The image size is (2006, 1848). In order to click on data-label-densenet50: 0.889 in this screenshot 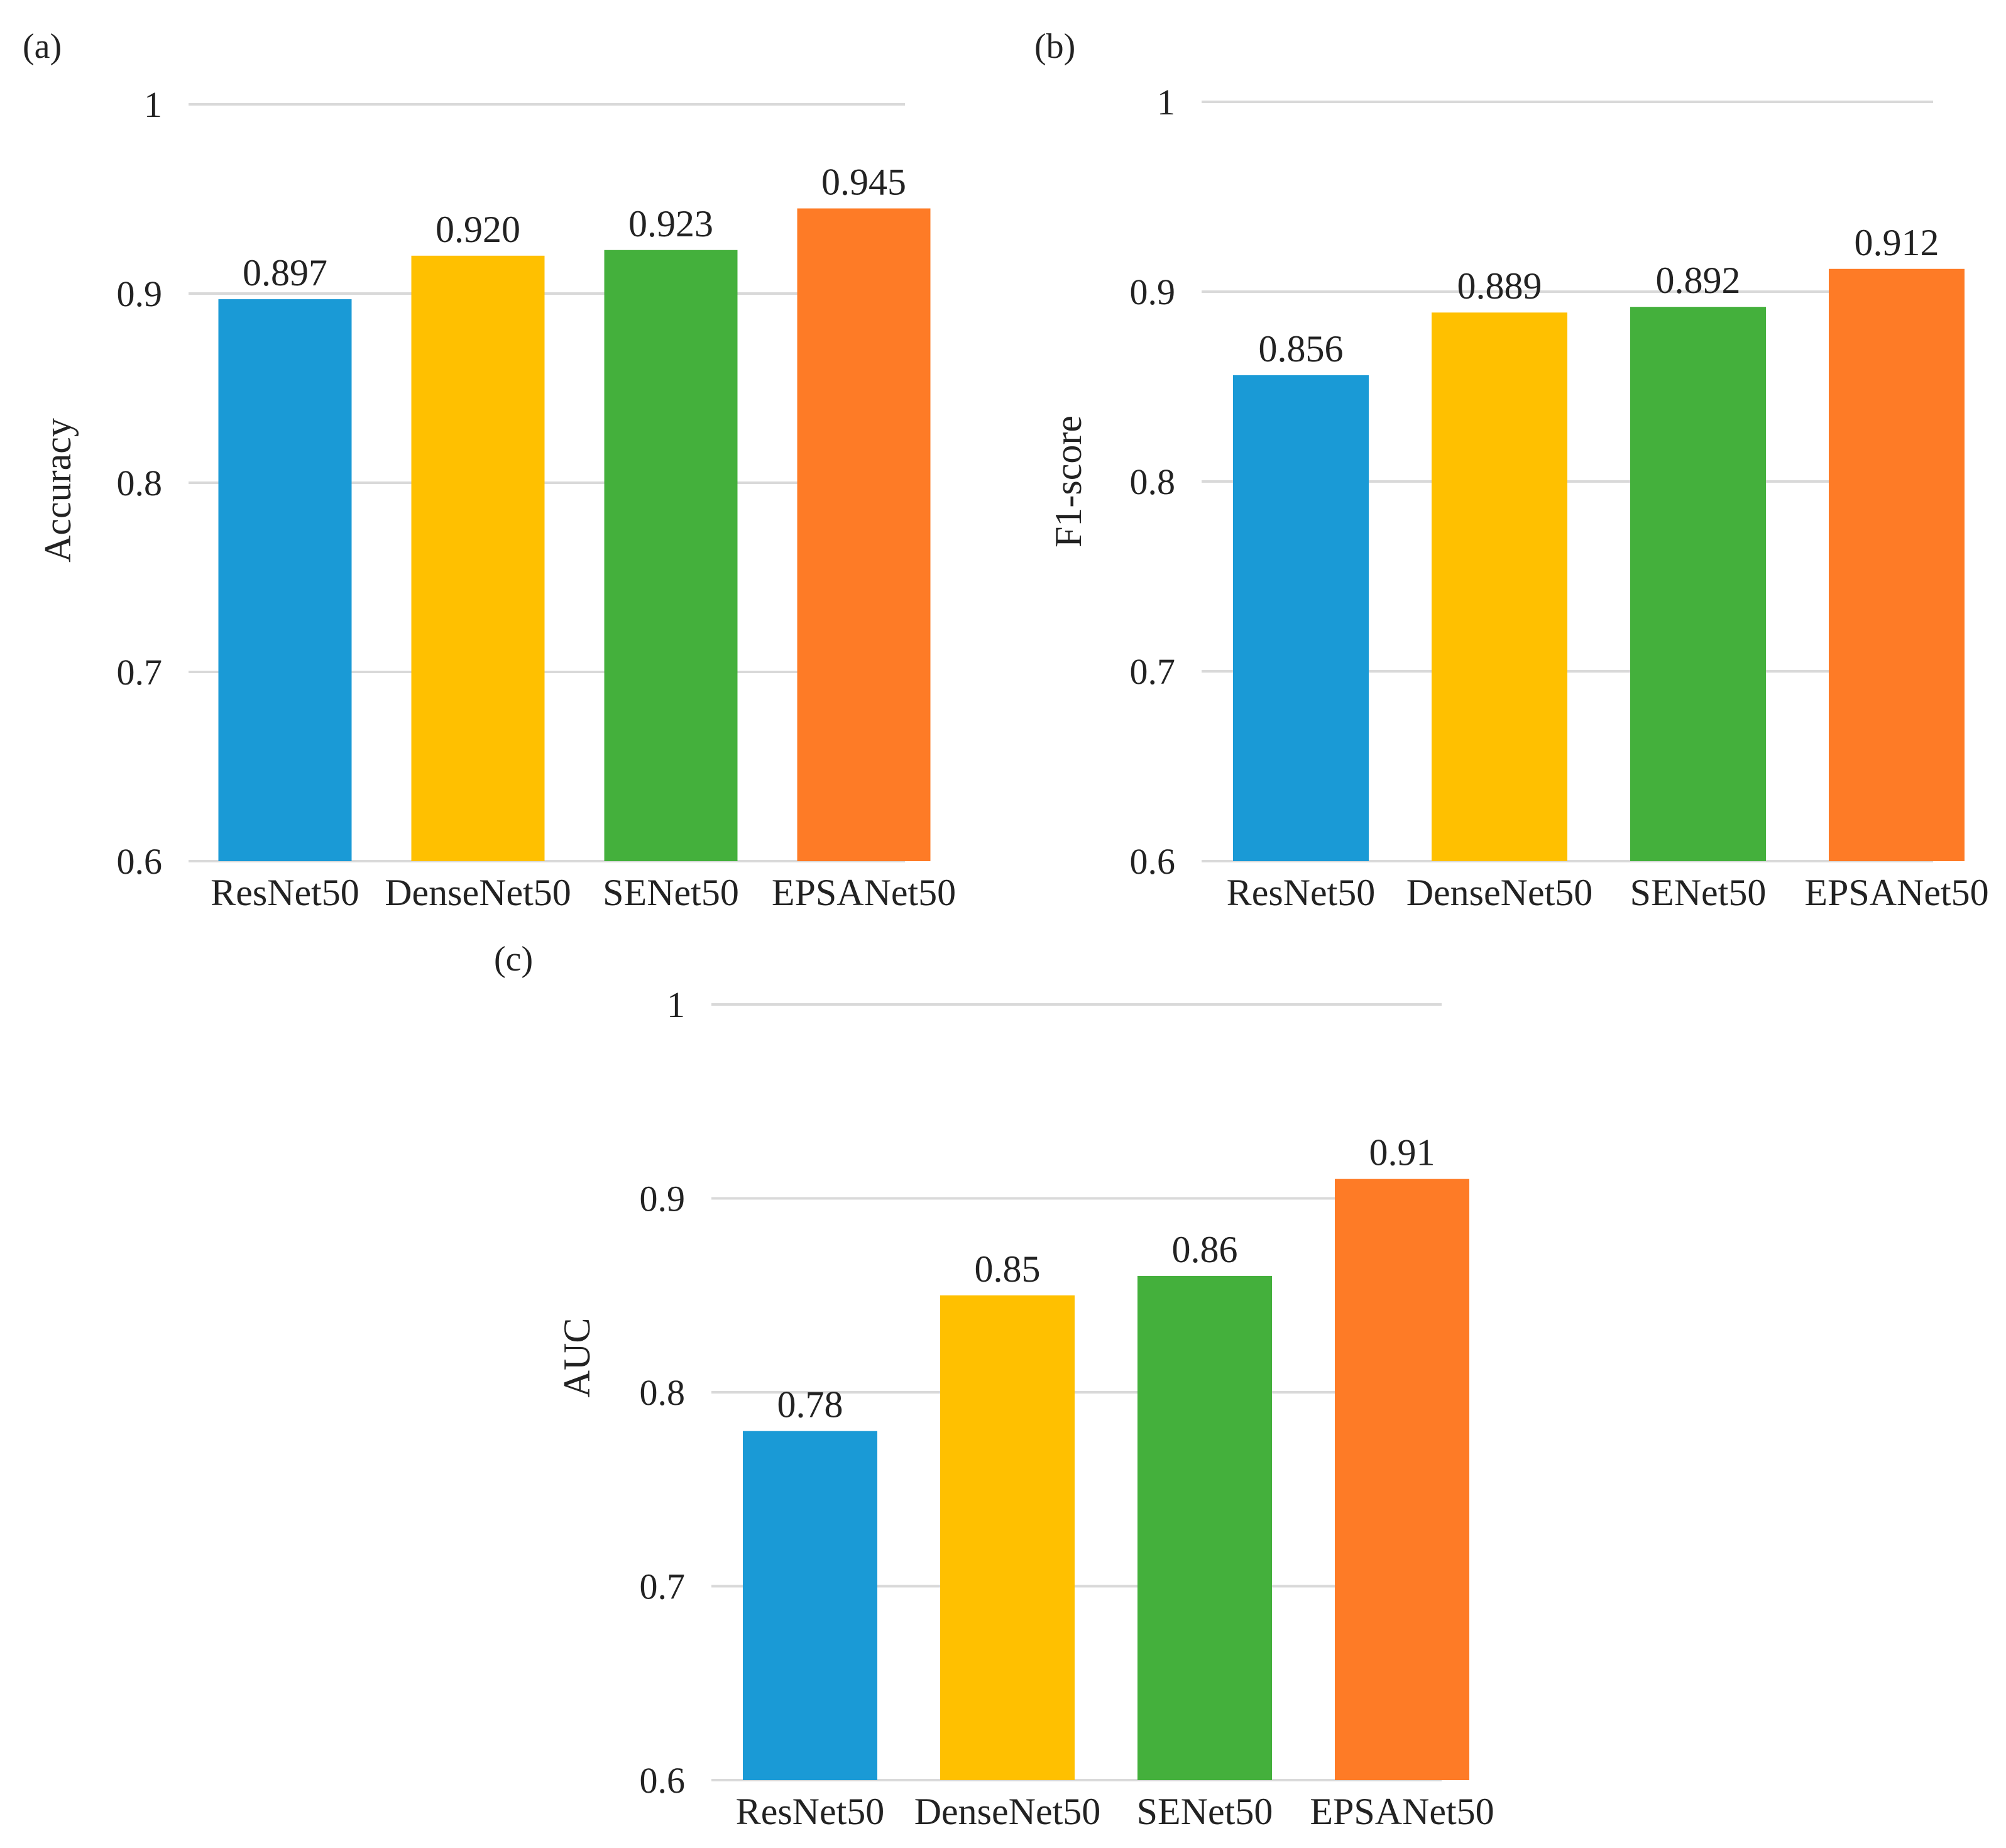, I will do `click(1499, 286)`.